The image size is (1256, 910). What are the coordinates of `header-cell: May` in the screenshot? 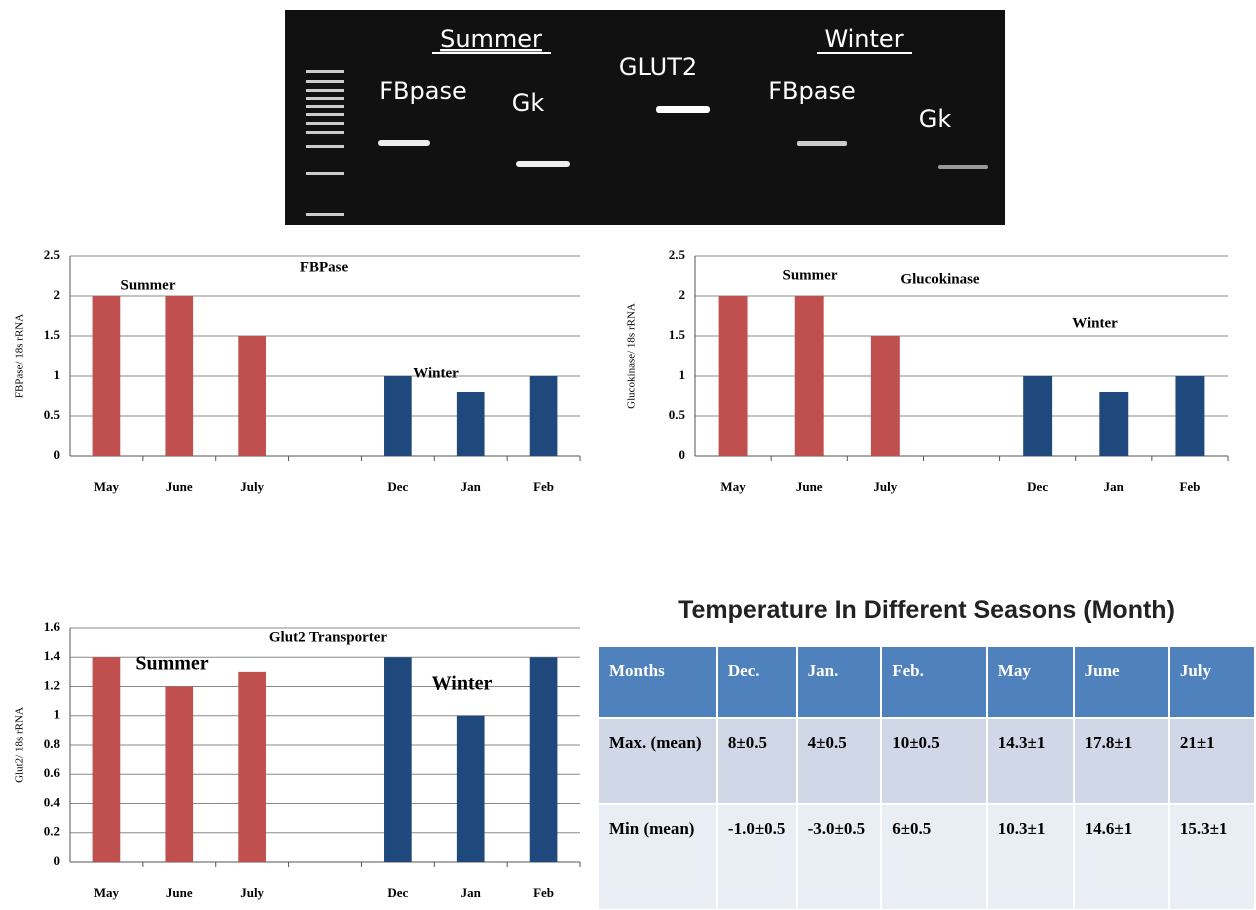 It's located at (1030, 682).